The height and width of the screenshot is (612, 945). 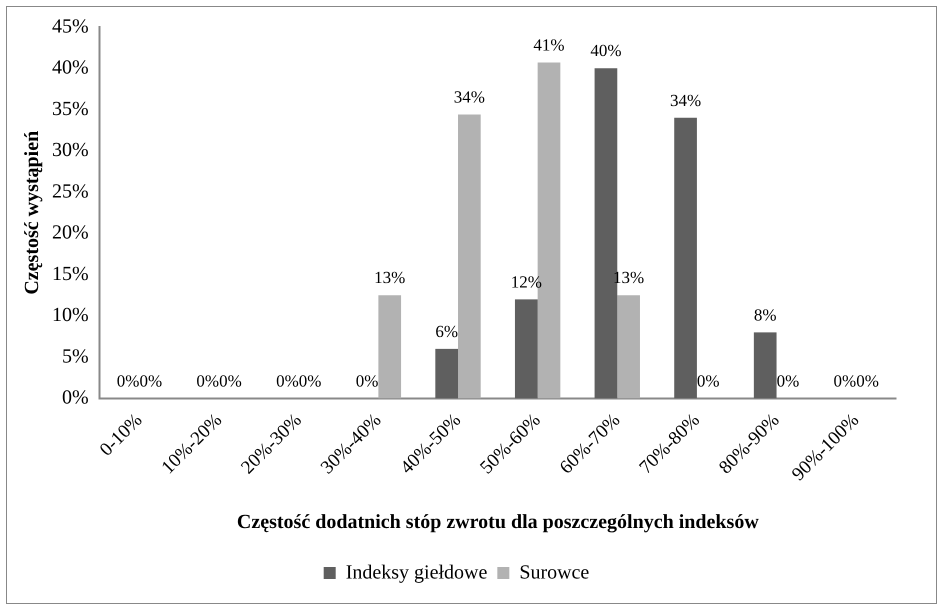 I want to click on y-tick-label: 35%, so click(x=70, y=109).